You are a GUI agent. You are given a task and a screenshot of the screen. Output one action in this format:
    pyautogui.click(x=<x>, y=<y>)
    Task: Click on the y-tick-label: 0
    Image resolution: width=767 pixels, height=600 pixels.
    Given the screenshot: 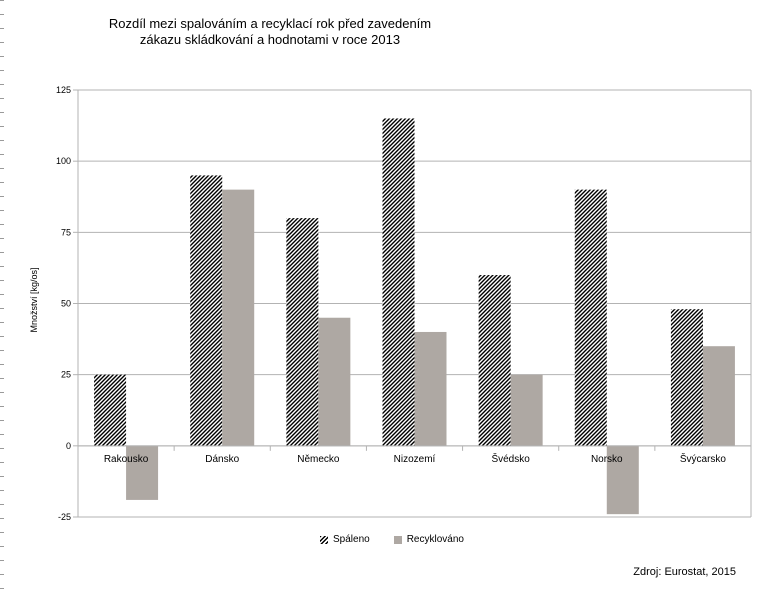 What is the action you would take?
    pyautogui.click(x=68, y=446)
    